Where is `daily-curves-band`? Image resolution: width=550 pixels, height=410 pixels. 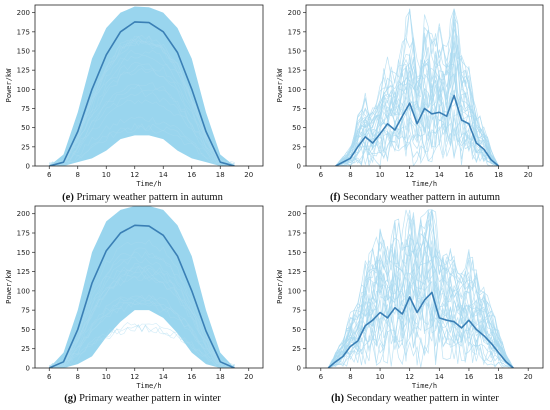 daily-curves-band is located at coordinates (142, 86).